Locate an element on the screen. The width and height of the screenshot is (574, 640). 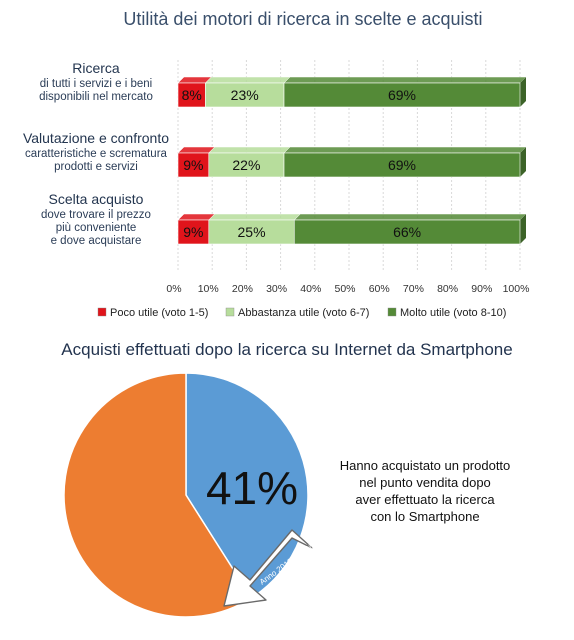
x-tick-label: 100% is located at coordinates (516, 289).